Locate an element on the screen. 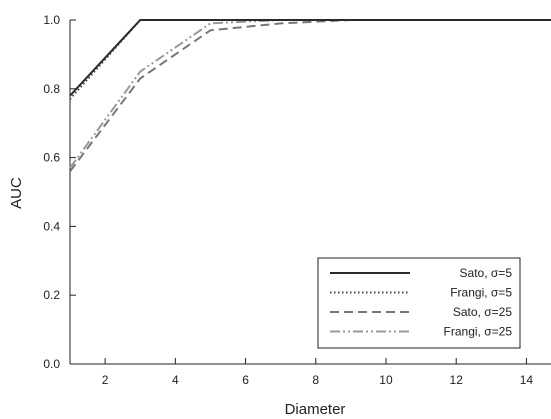  x-tick-label: 10 is located at coordinates (386, 380).